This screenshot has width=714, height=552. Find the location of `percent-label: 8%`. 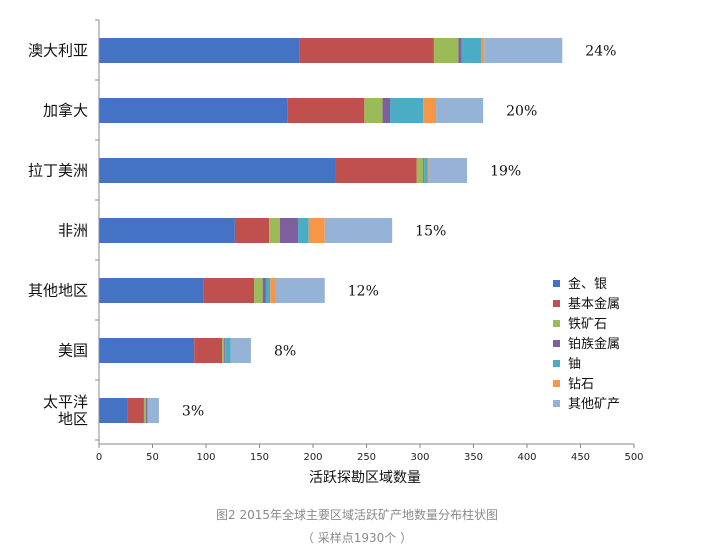

percent-label: 8% is located at coordinates (285, 352).